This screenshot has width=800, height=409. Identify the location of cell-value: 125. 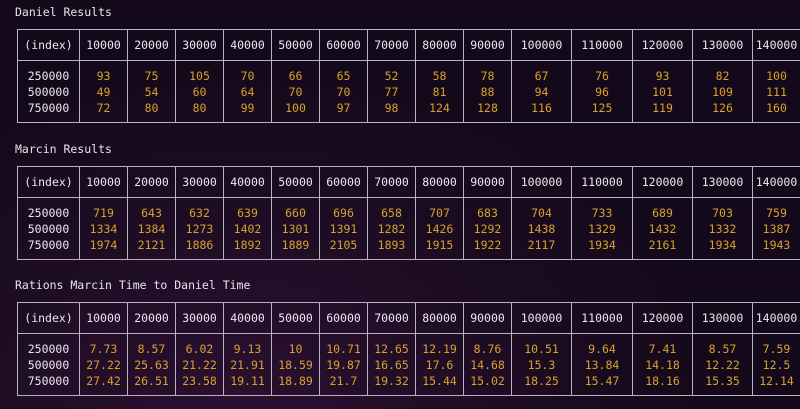
(602, 107).